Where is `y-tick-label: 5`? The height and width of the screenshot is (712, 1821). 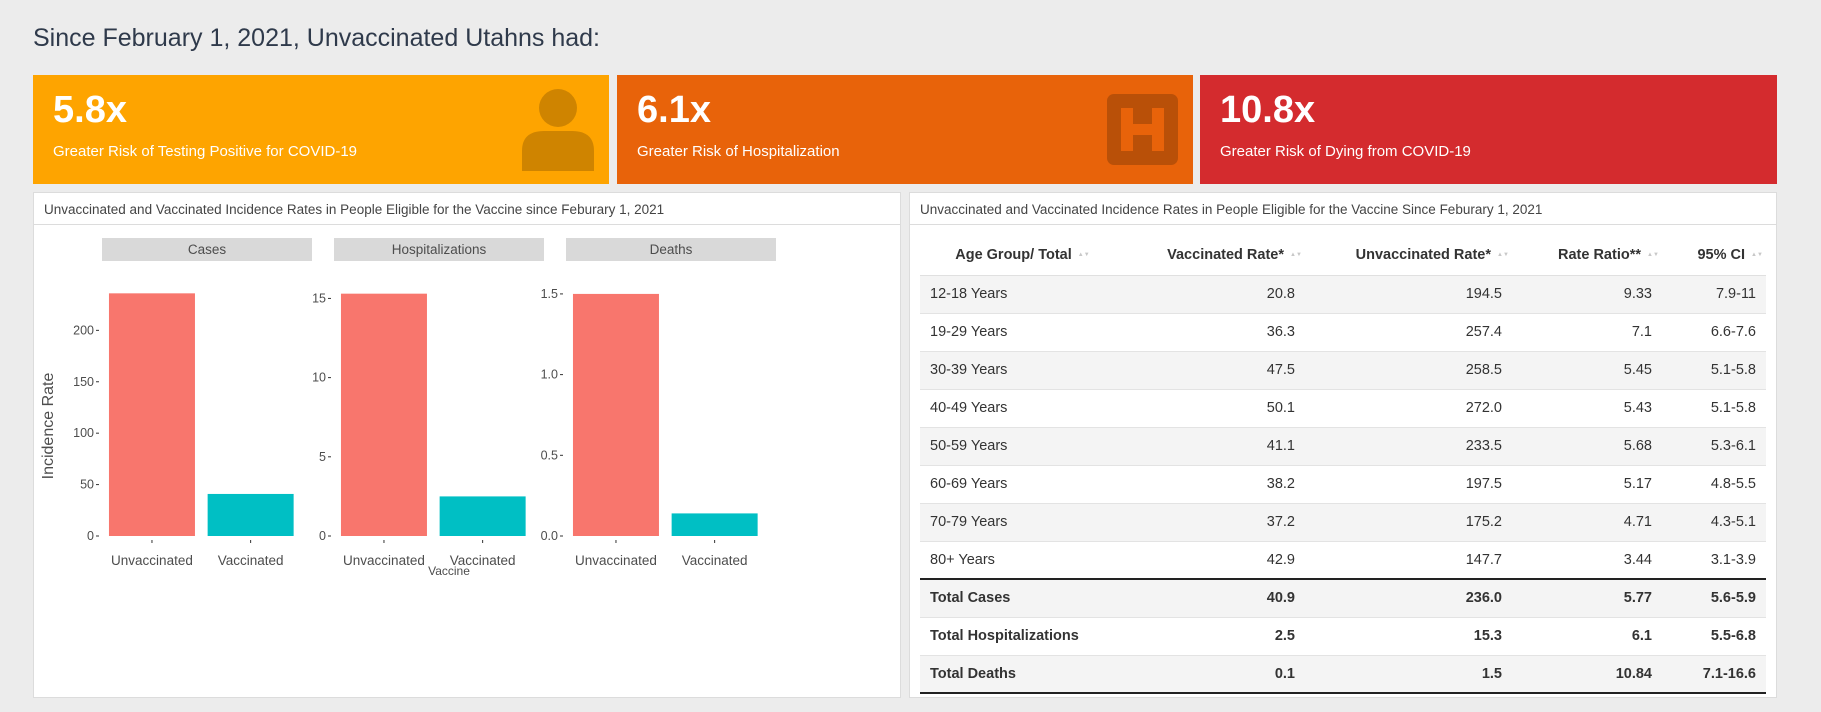
y-tick-label: 5 is located at coordinates (322, 457).